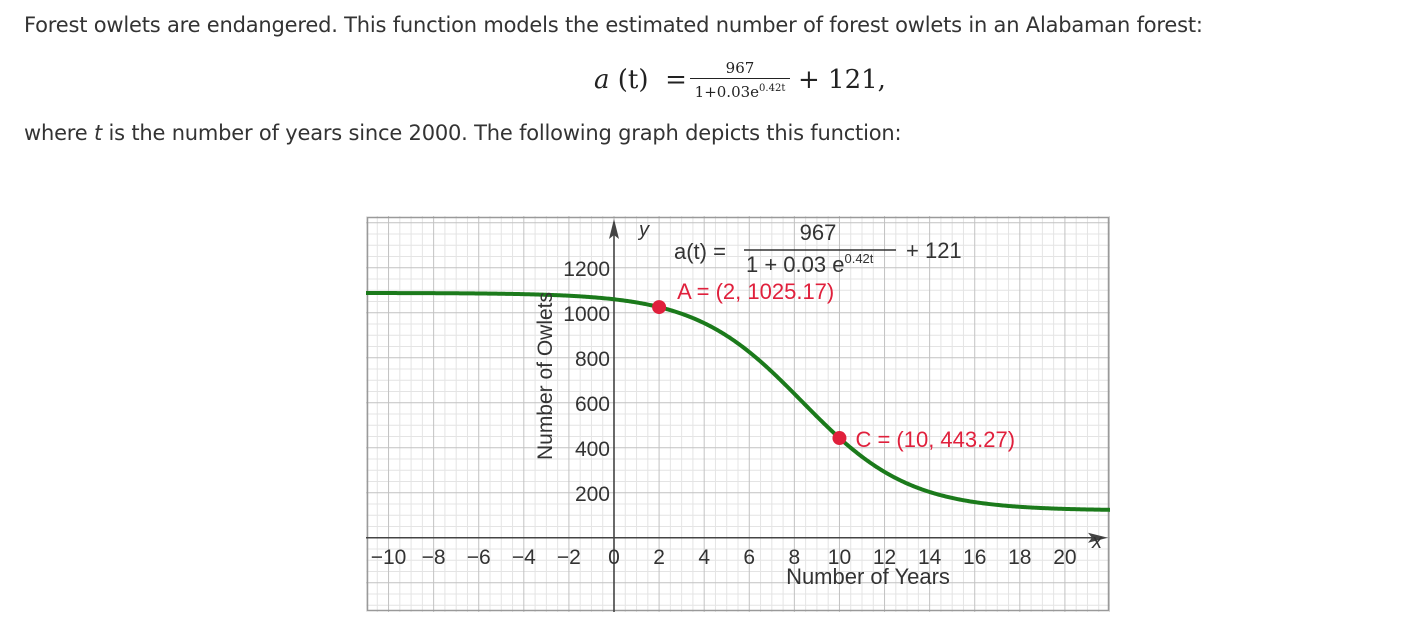 The image size is (1427, 626). Describe the element at coordinates (704, 557) in the screenshot. I see `x-tick-label: 4` at that location.